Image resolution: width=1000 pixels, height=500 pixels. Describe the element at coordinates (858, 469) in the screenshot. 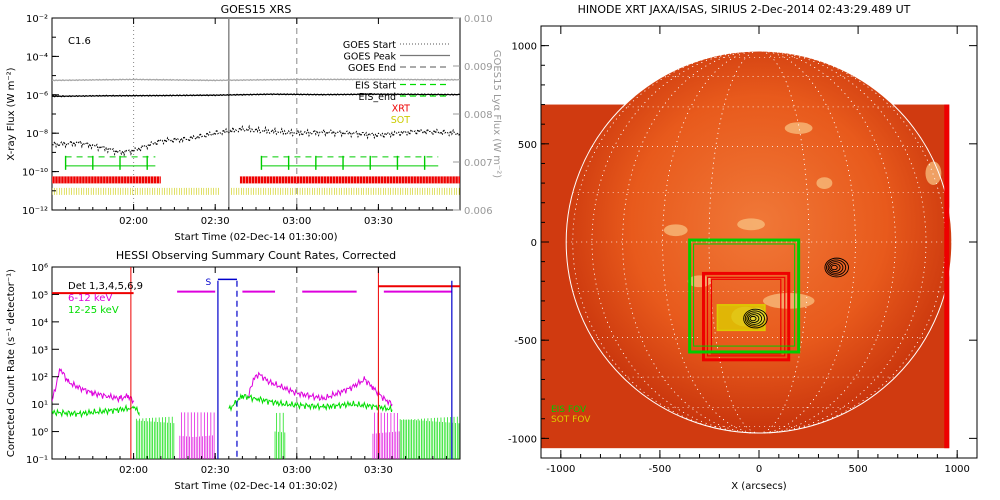

I see `xrt-xtick-label: 500` at that location.